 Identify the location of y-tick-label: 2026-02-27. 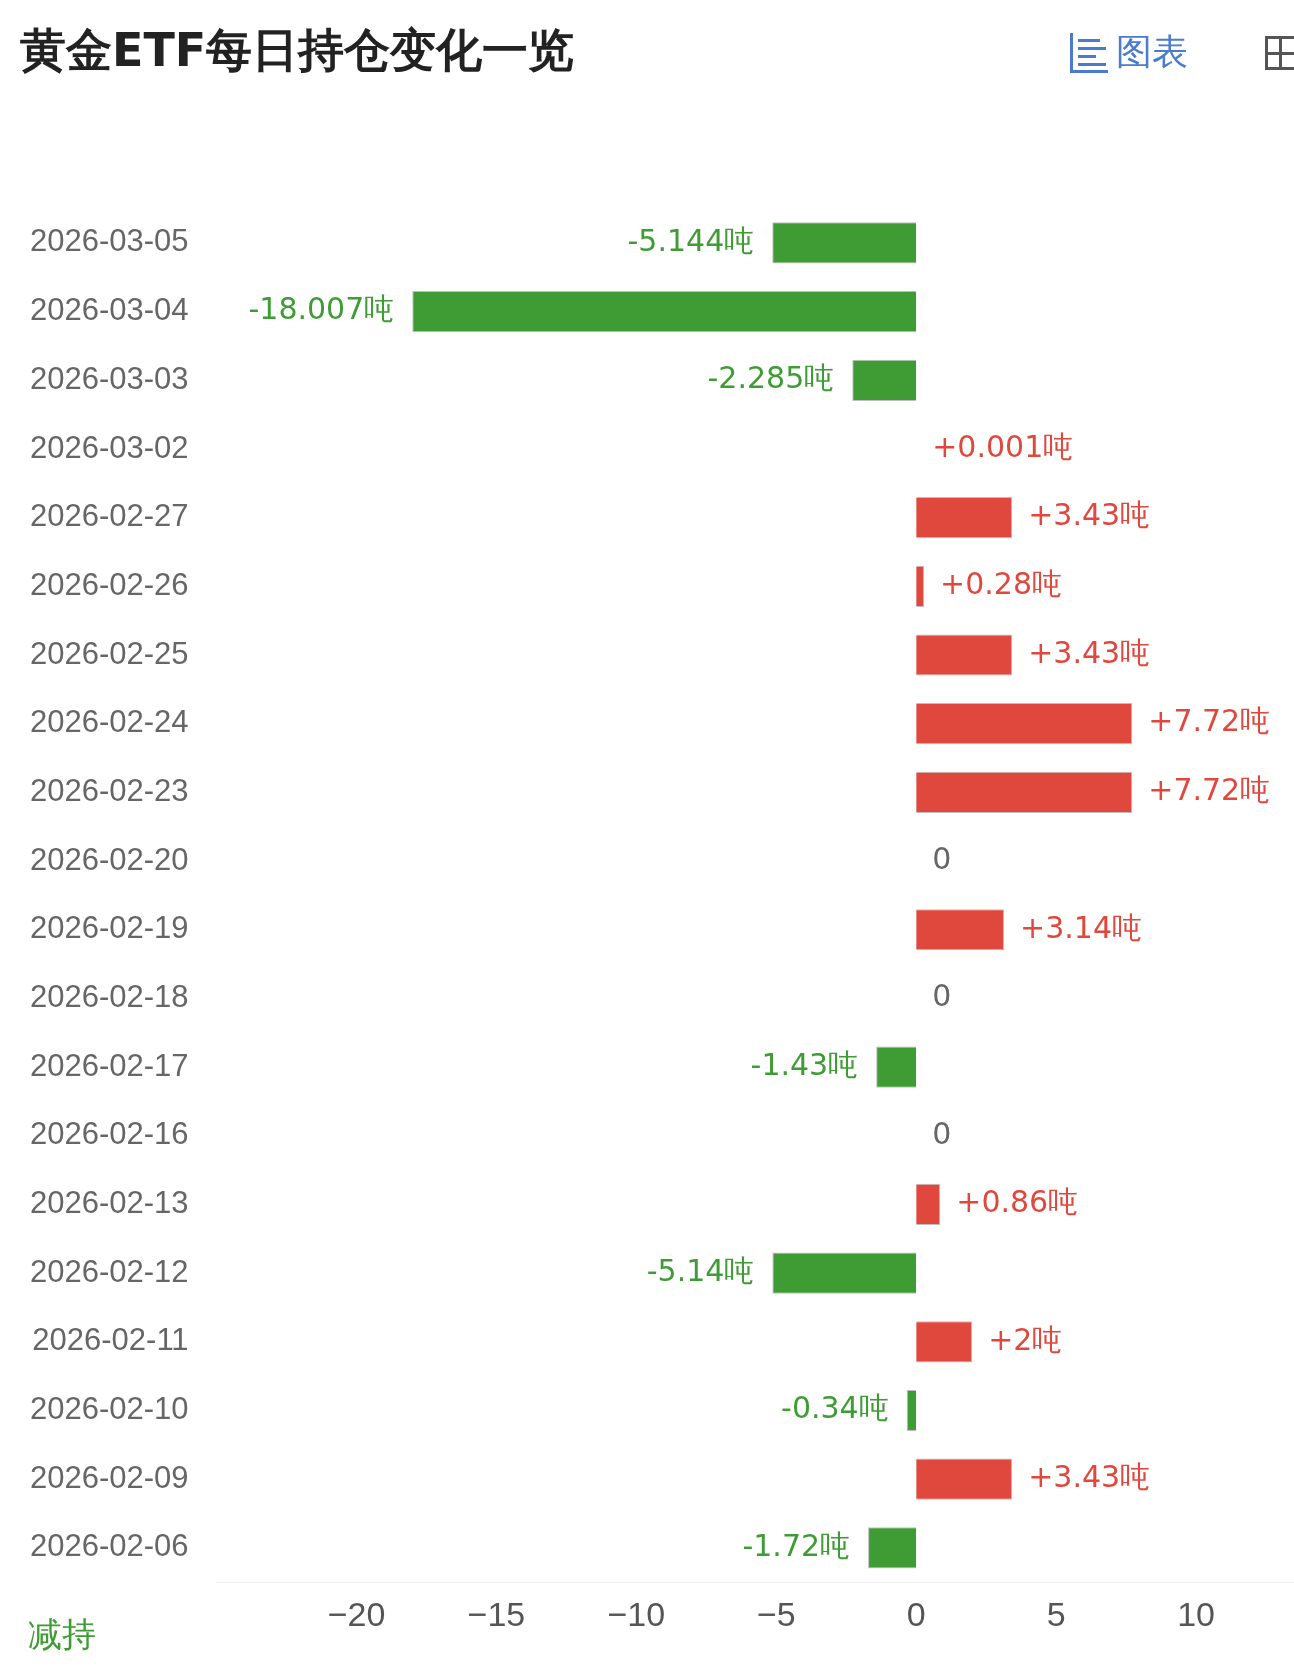
(109, 516).